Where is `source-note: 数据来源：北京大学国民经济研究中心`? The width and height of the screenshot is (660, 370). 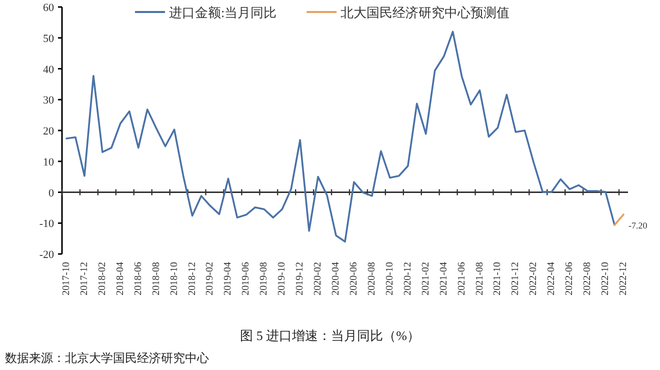
source-note: 数据来源：北京大学国民经济研究中心 is located at coordinates (107, 358).